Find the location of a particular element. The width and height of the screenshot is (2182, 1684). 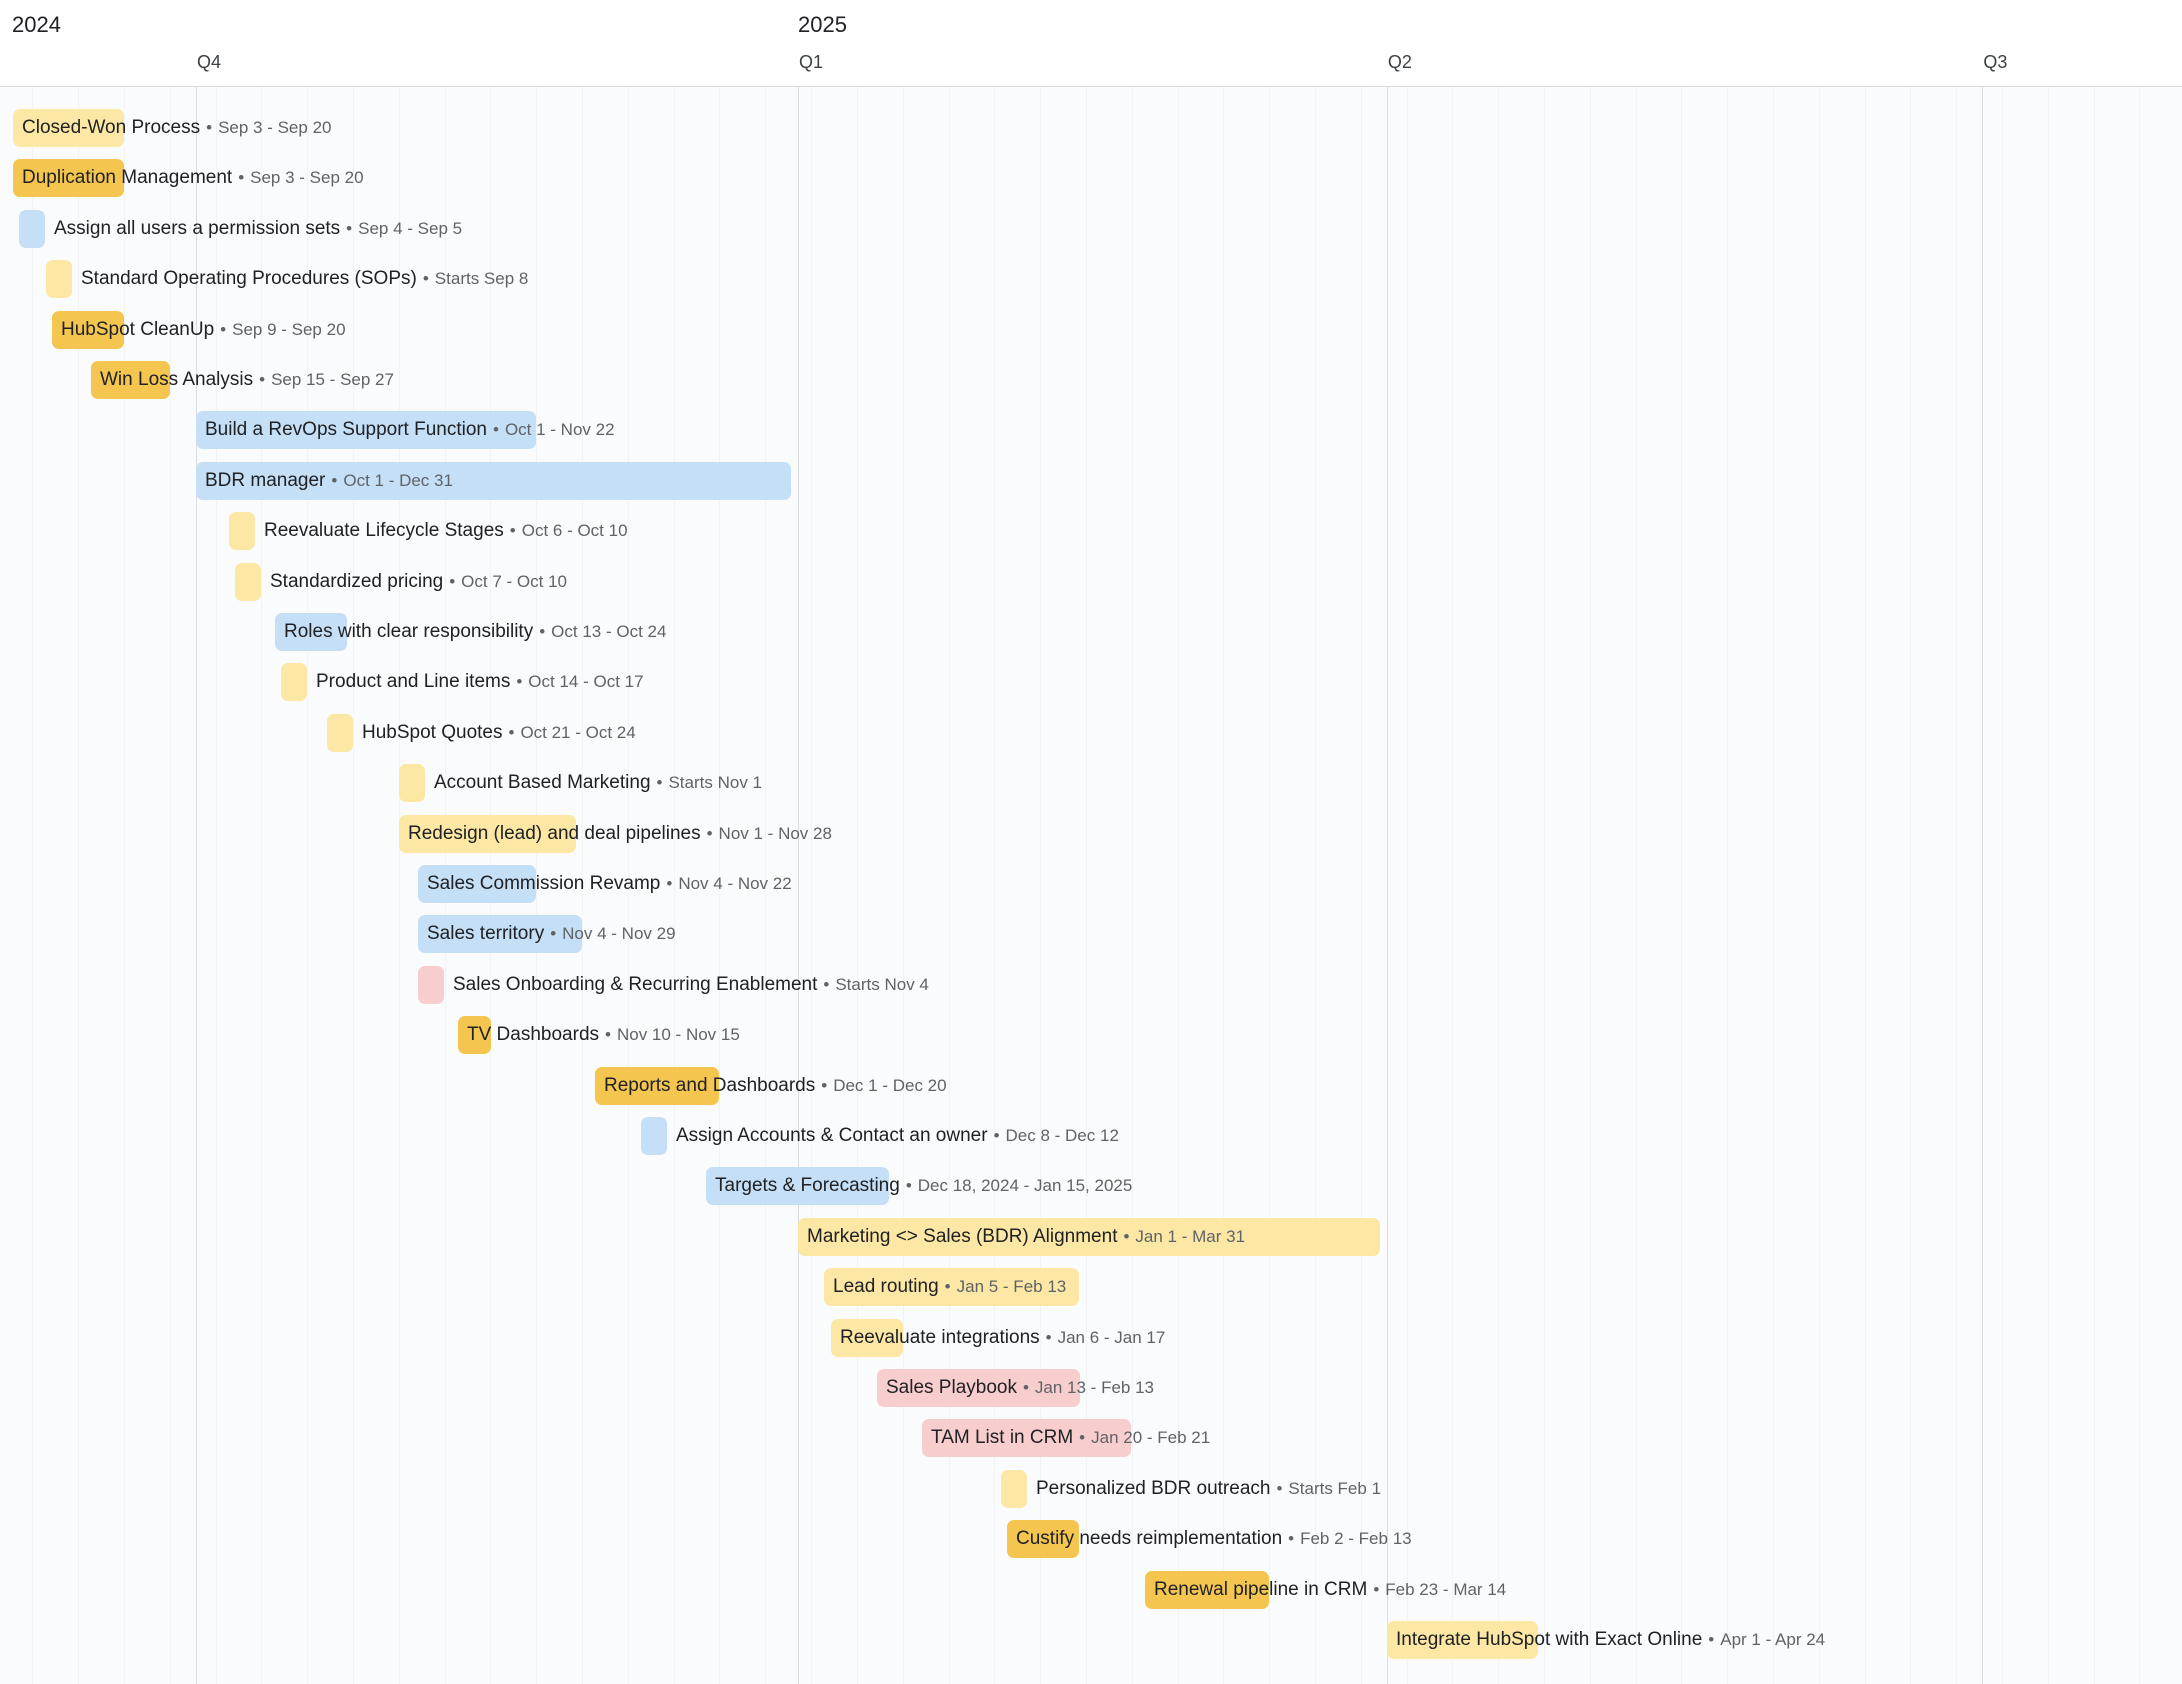

task-row: Sales Commission Revamp Nov 4 - Nov 22 is located at coordinates (1091, 884).